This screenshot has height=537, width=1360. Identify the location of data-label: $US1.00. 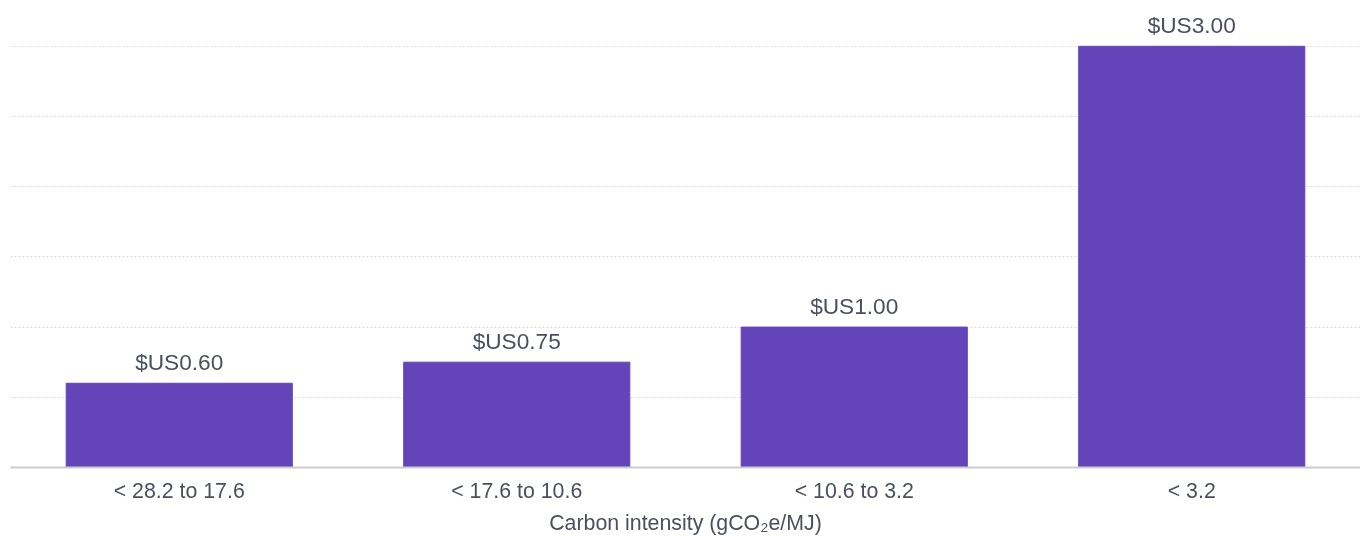
(854, 306).